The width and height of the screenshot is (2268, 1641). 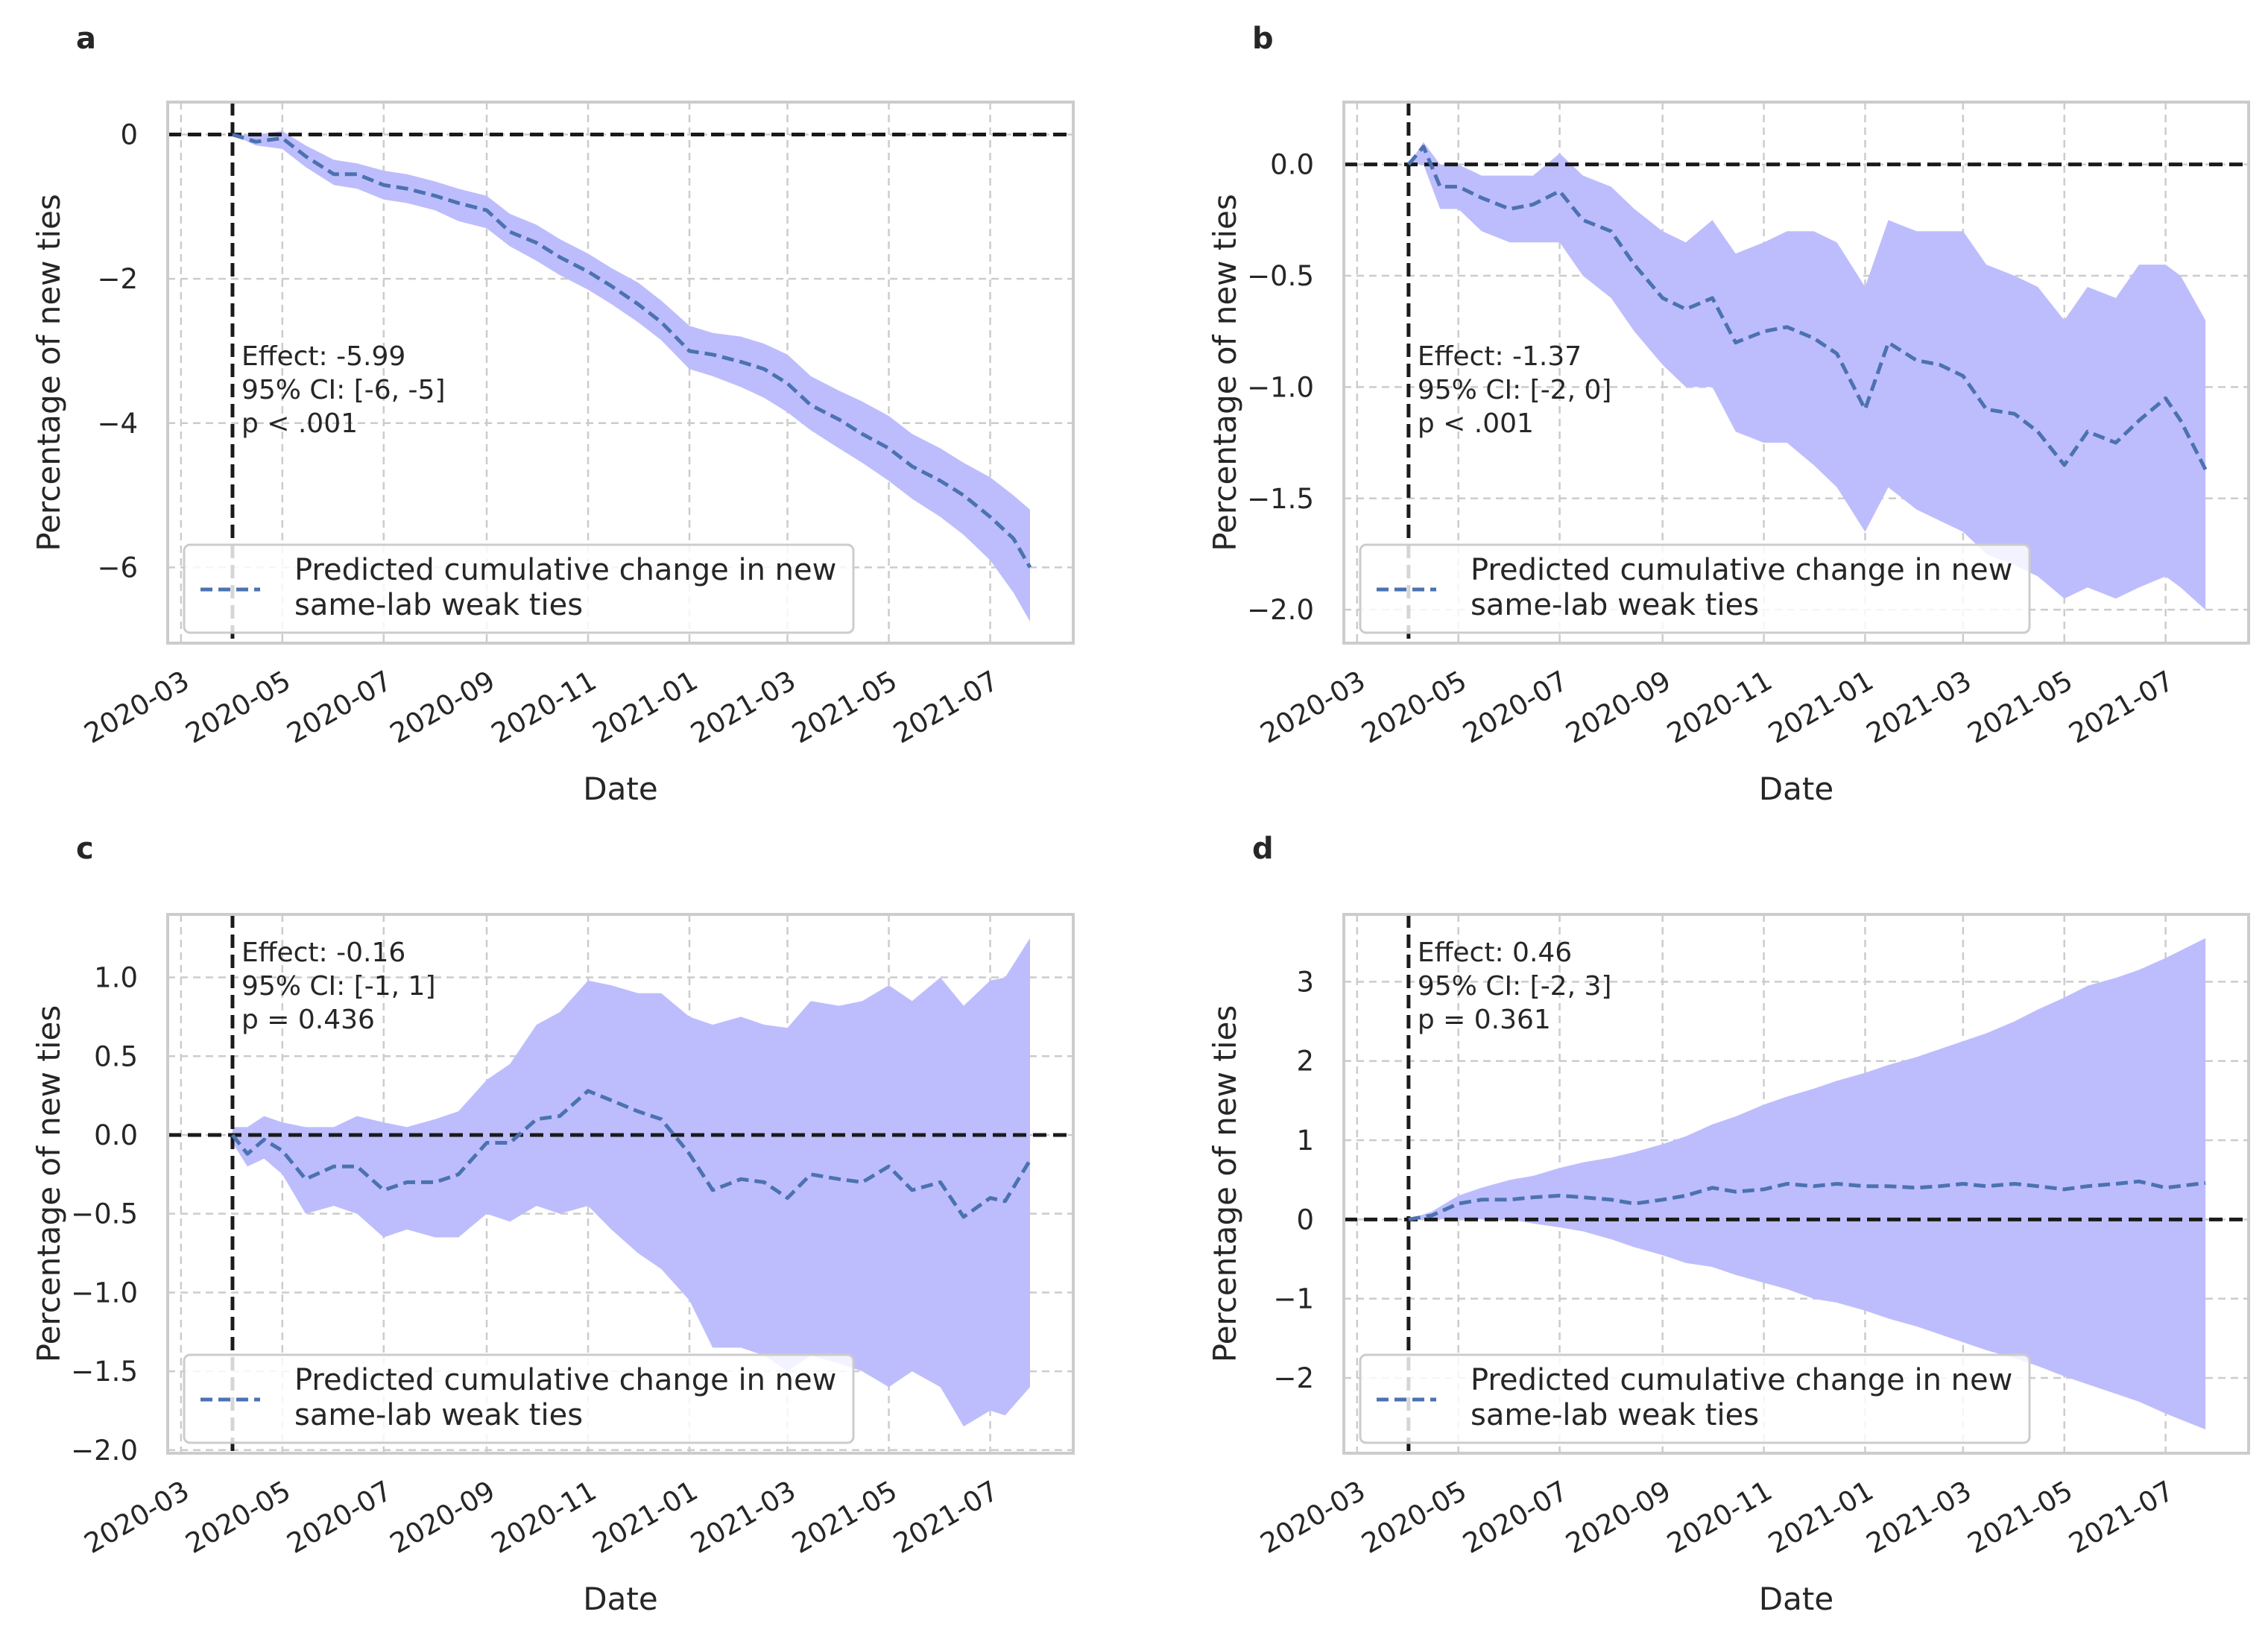 I want to click on panel-letter: d, so click(x=1263, y=849).